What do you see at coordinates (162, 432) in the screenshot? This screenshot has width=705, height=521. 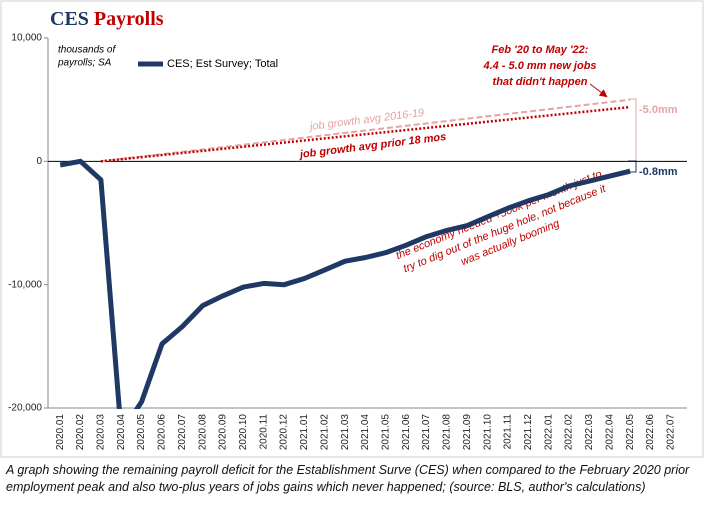 I see `x-tick-label: 2020.06` at bounding box center [162, 432].